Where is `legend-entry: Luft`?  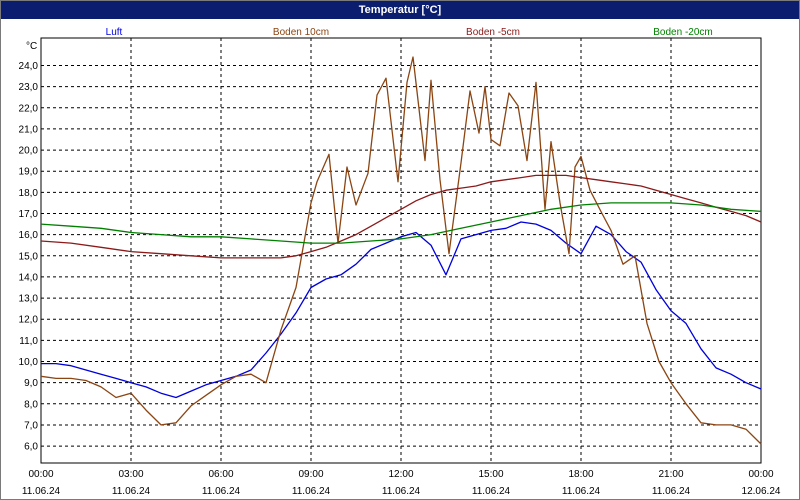 legend-entry: Luft is located at coordinates (114, 32).